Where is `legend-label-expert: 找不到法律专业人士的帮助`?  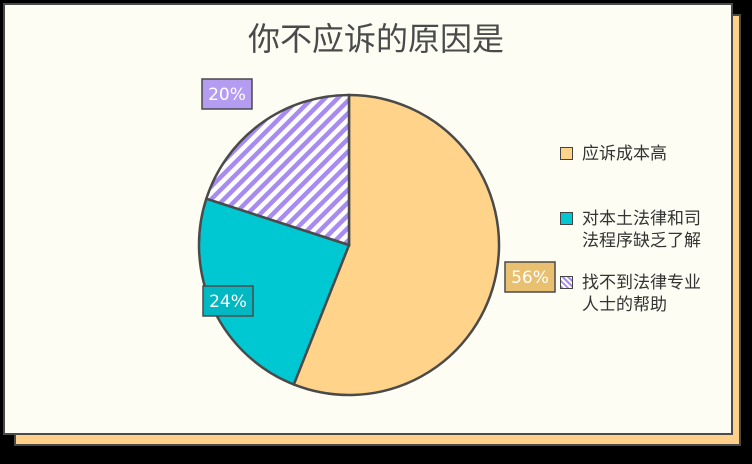 legend-label-expert: 找不到法律专业人士的帮助 is located at coordinates (641, 294).